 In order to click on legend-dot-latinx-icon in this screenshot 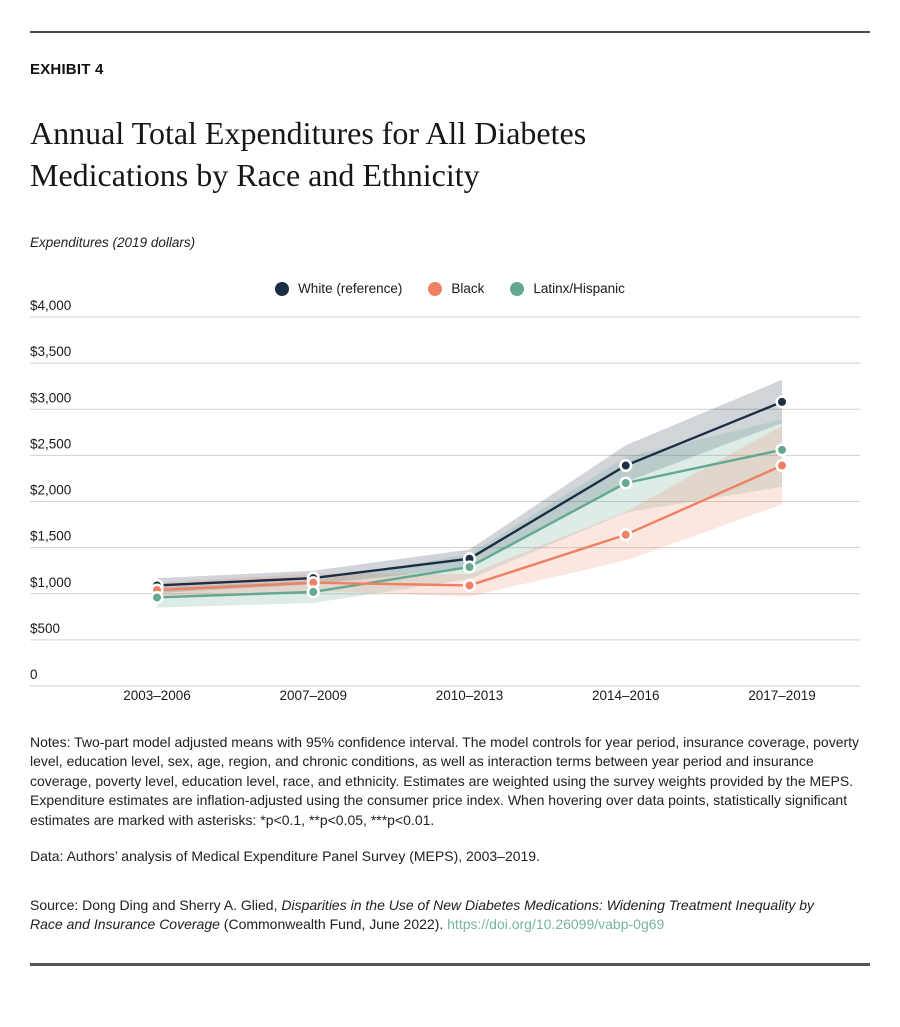, I will do `click(517, 288)`.